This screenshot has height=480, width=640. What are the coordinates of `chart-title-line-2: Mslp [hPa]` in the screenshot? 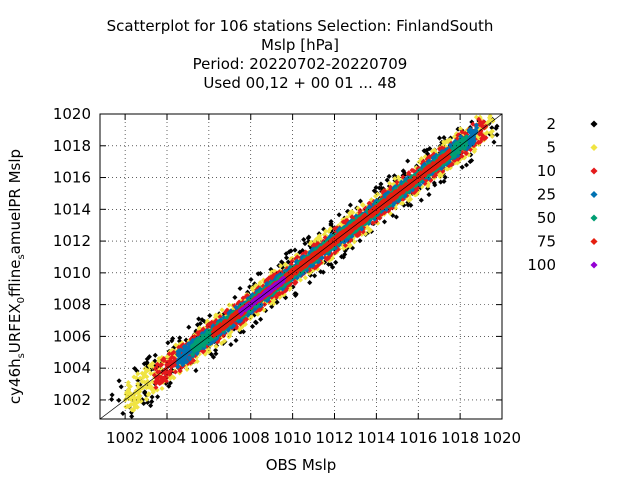 It's located at (300, 45).